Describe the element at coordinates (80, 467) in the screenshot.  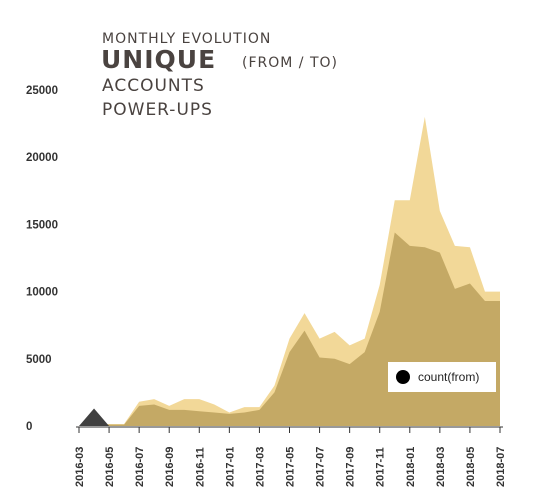
I see `x-tick-label: 2016-03` at that location.